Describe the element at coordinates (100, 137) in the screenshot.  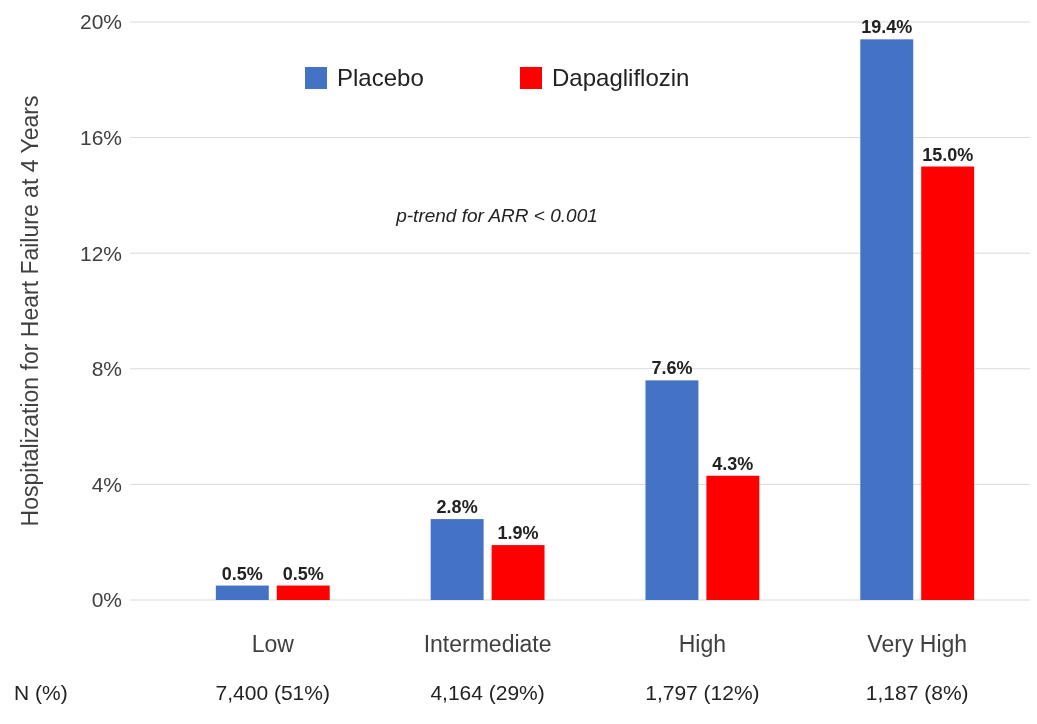
I see `y-tick-label: 16%` at that location.